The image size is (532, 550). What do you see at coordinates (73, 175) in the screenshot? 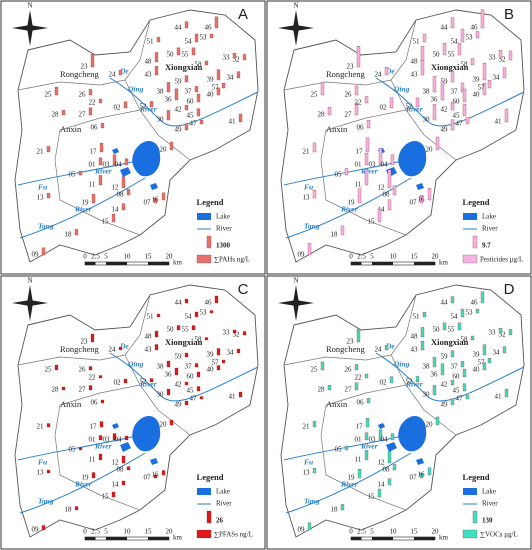
I see `site-label: 05` at bounding box center [73, 175].